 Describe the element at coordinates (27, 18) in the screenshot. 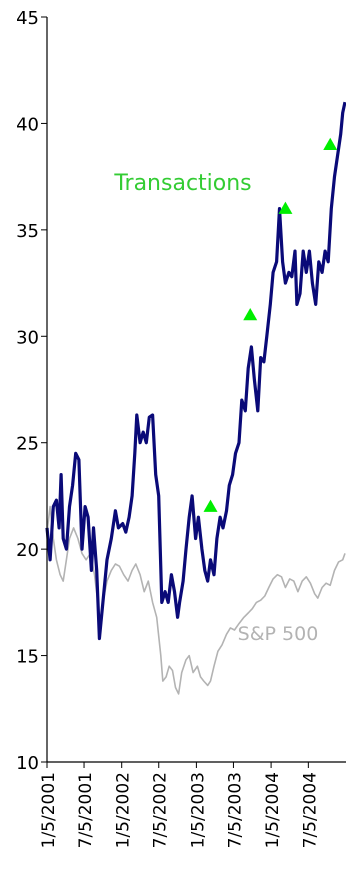

I see `y-tick-label: 45` at that location.